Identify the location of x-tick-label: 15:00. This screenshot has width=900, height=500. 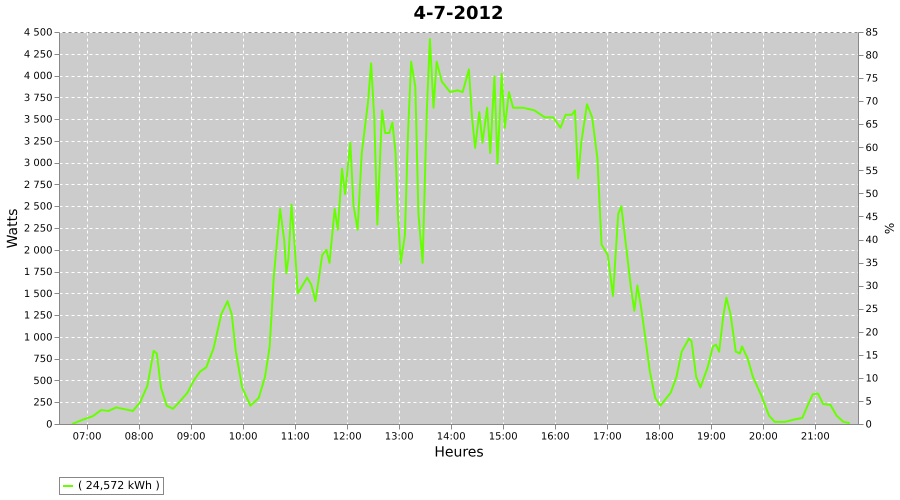
(503, 437).